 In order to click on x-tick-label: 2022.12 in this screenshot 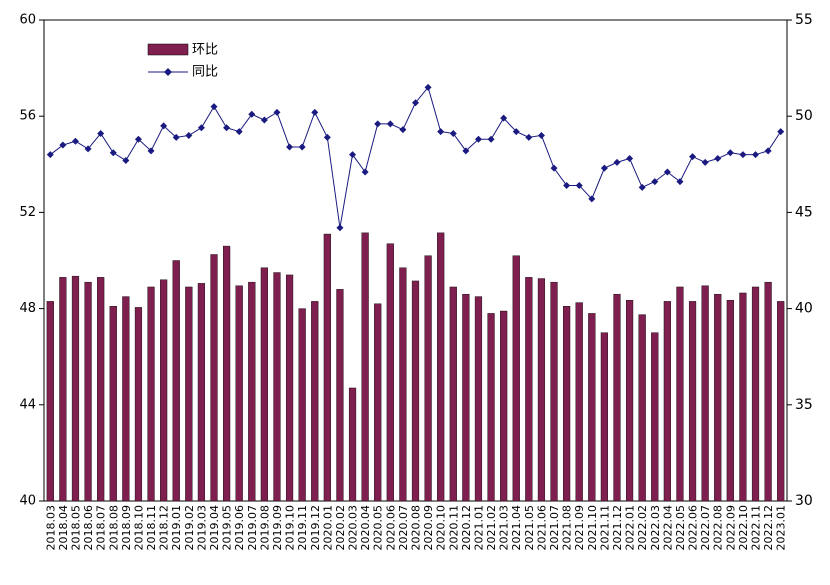, I will do `click(768, 528)`.